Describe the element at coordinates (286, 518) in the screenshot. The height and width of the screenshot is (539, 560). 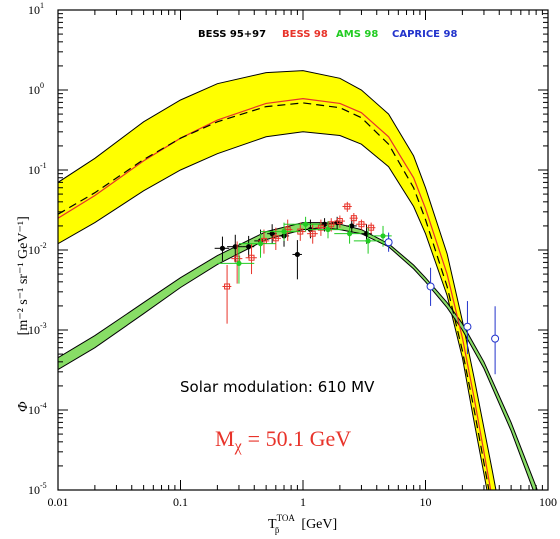
I see `x-axis-sup: TOA` at that location.